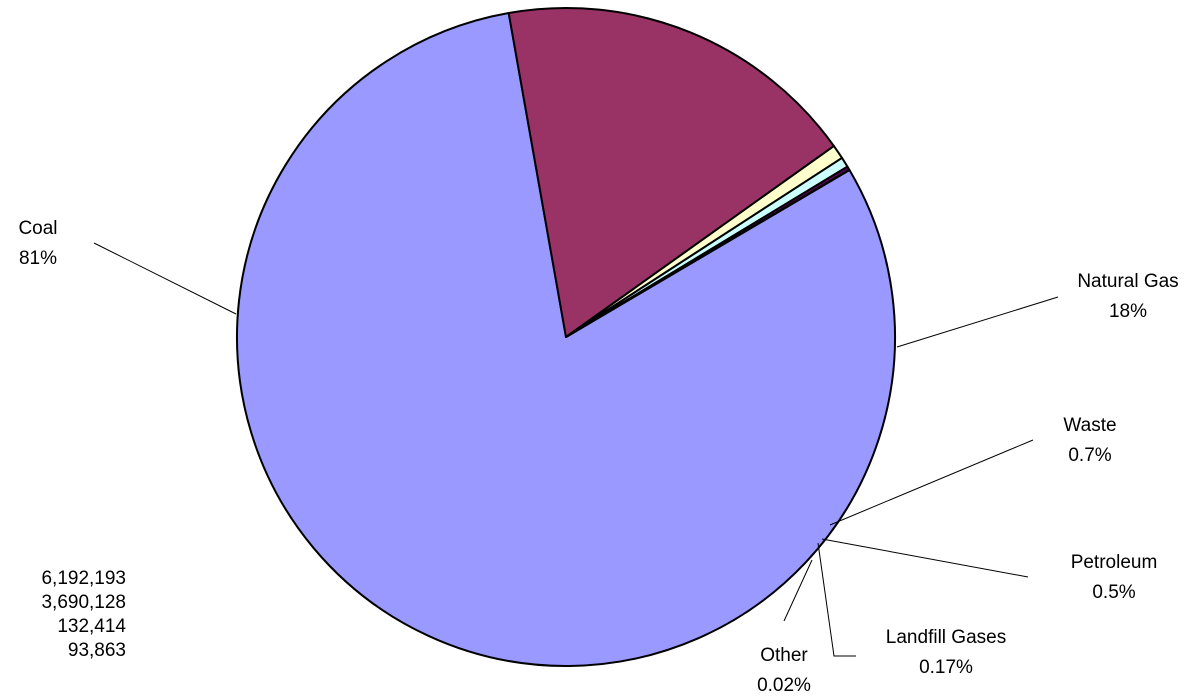  I want to click on slice-label-name: Coal, so click(37, 228).